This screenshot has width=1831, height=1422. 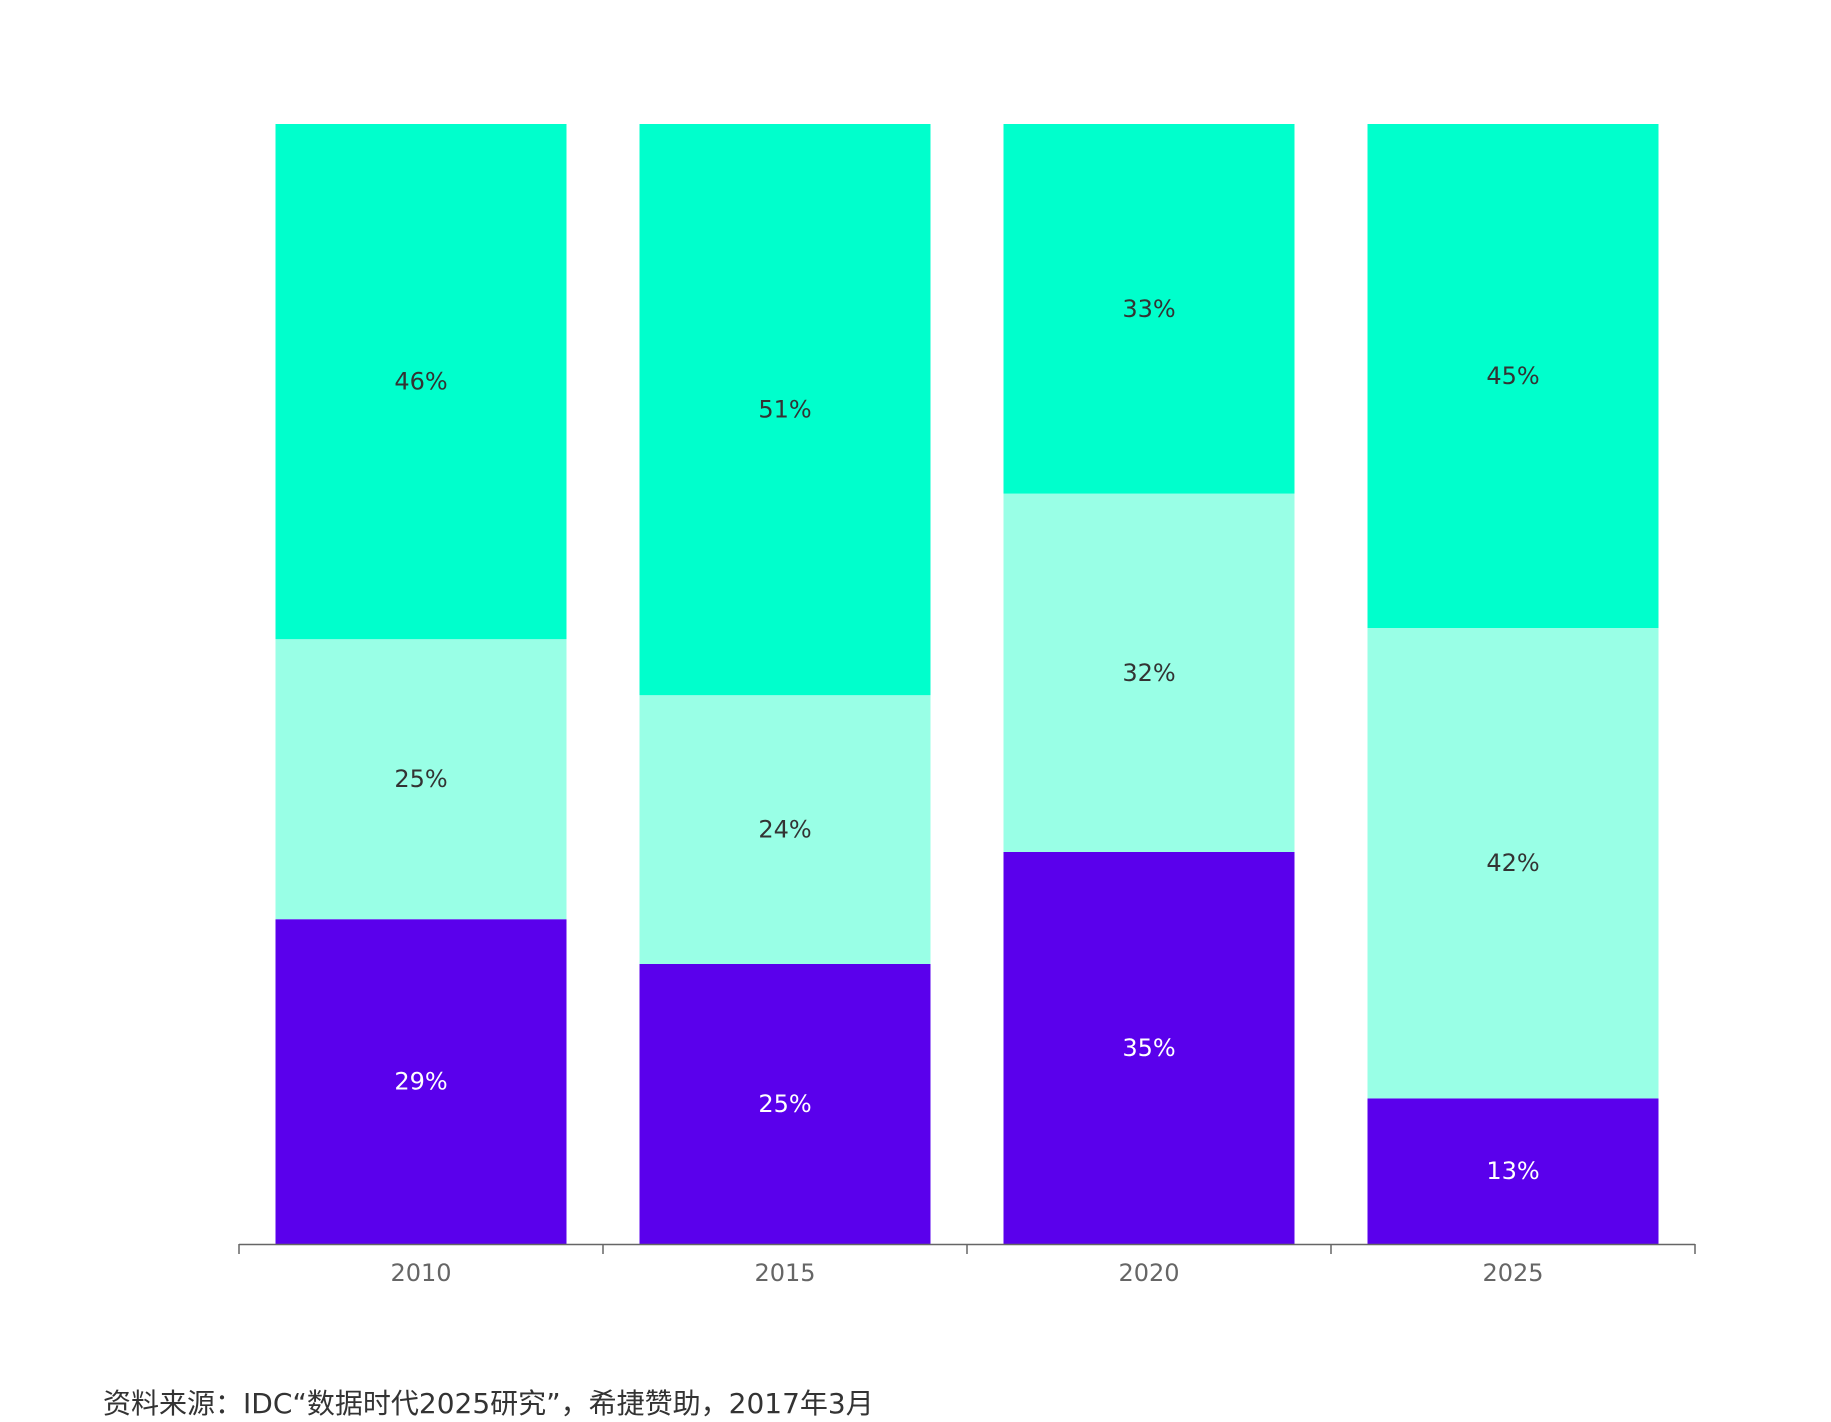 I want to click on bar-segment-2020-s2, so click(x=1149, y=672).